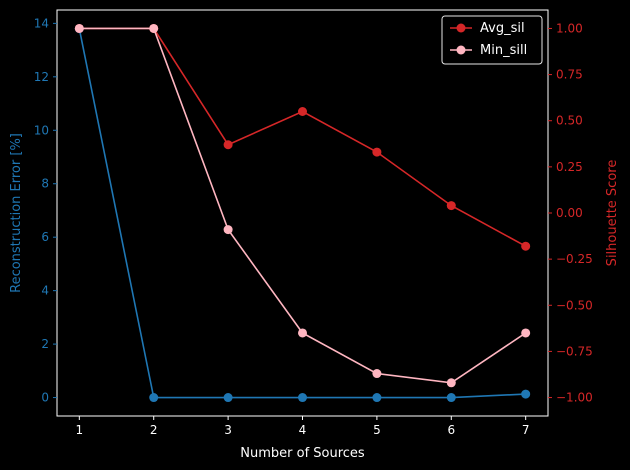 This screenshot has width=630, height=470. What do you see at coordinates (303, 430) in the screenshot?
I see `x-tick-label: 4` at bounding box center [303, 430].